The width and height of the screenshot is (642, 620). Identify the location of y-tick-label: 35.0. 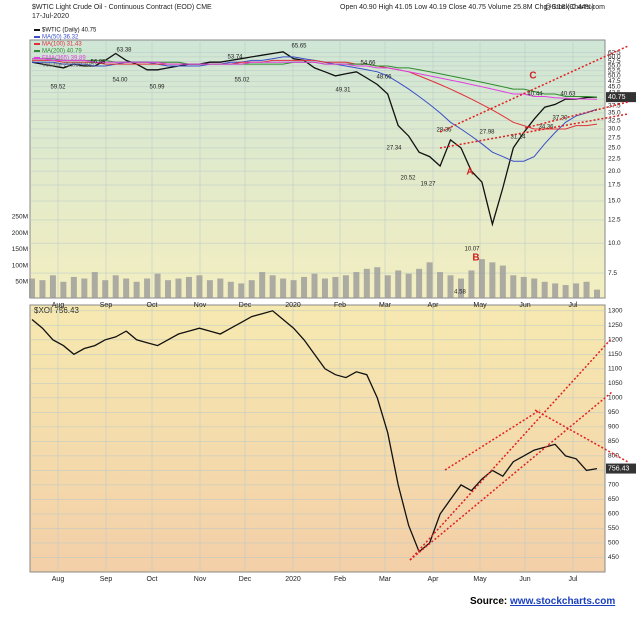
(614, 113).